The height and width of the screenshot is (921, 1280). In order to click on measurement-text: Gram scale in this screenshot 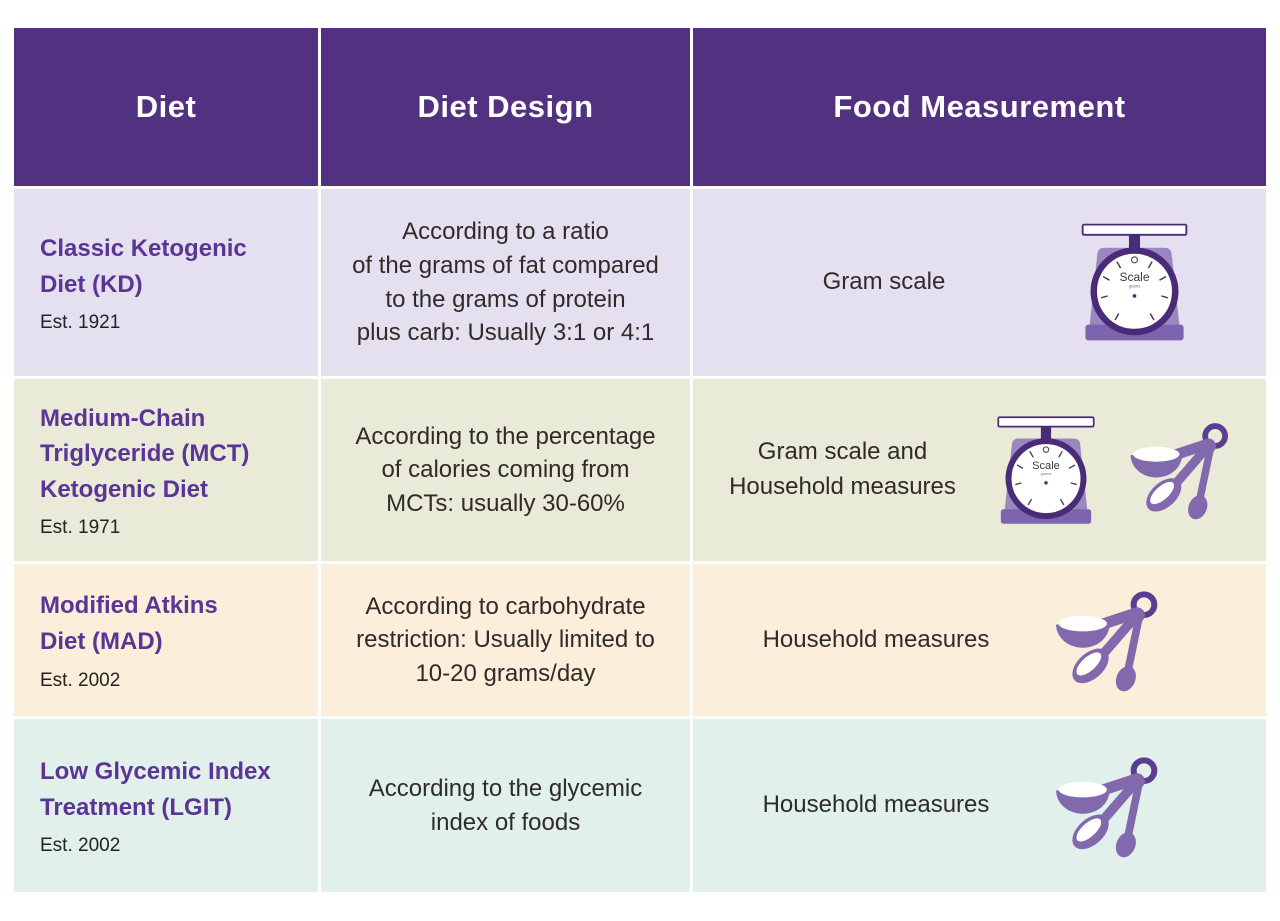, I will do `click(884, 282)`.